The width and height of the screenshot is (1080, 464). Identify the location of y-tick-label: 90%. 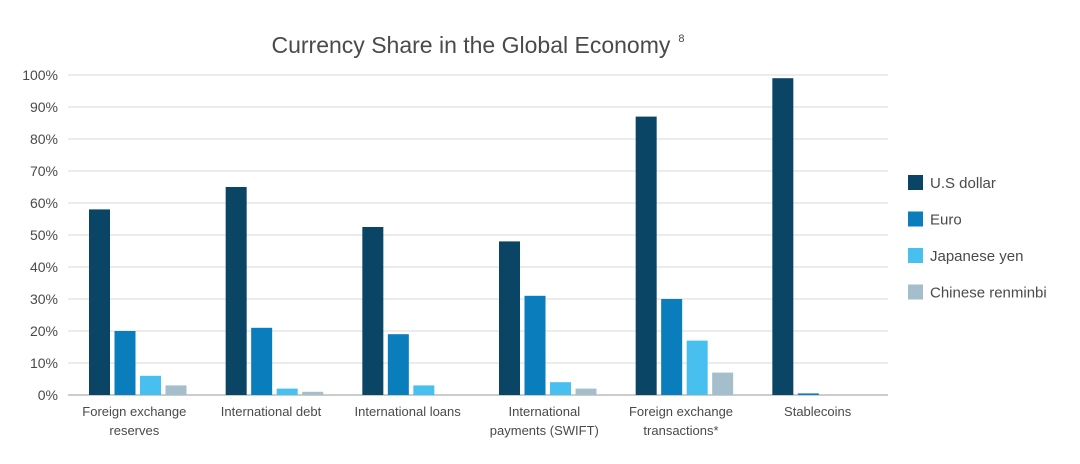
(44, 107).